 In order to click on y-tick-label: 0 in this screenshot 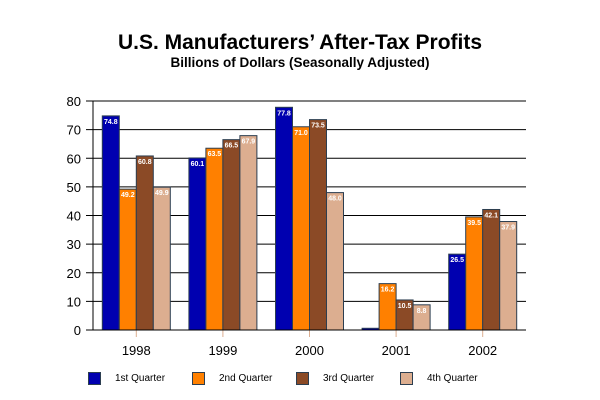, I will do `click(77, 330)`.